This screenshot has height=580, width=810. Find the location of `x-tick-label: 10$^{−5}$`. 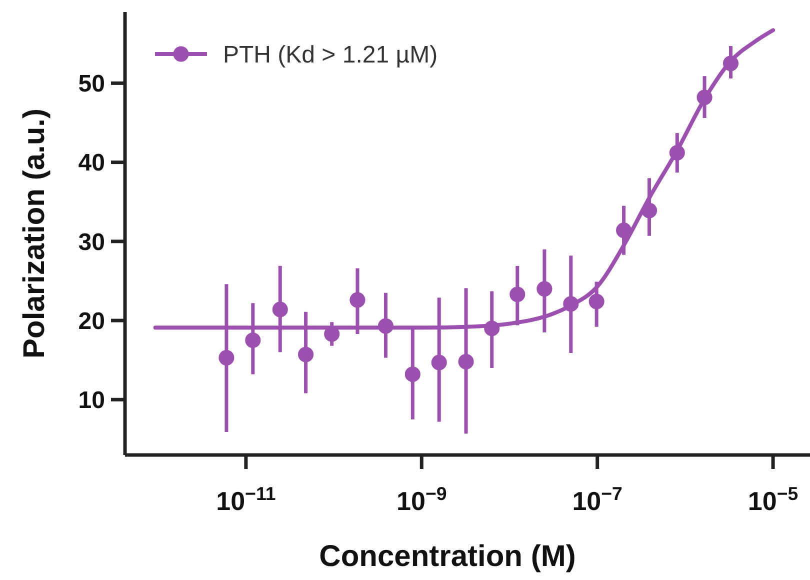

x-tick-label: 10$^{−5}$ is located at coordinates (773, 499).